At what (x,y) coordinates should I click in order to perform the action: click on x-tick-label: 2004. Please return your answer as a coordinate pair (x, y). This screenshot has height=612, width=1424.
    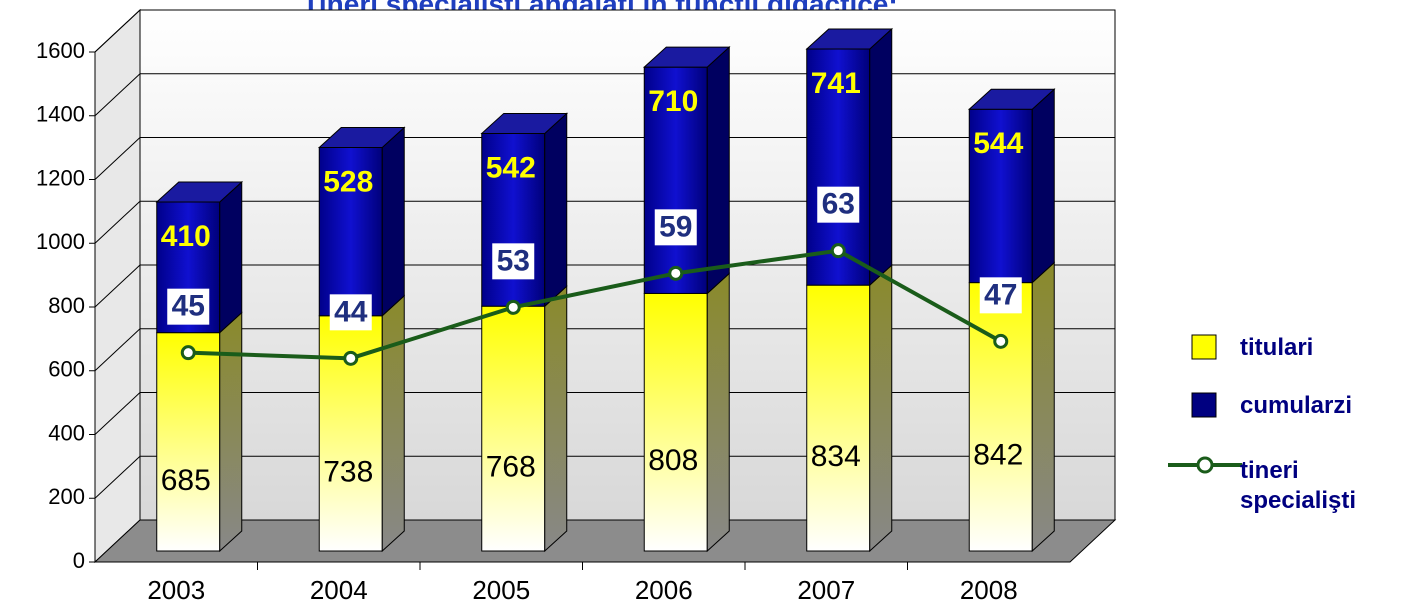
    Looking at the image, I should click on (339, 590).